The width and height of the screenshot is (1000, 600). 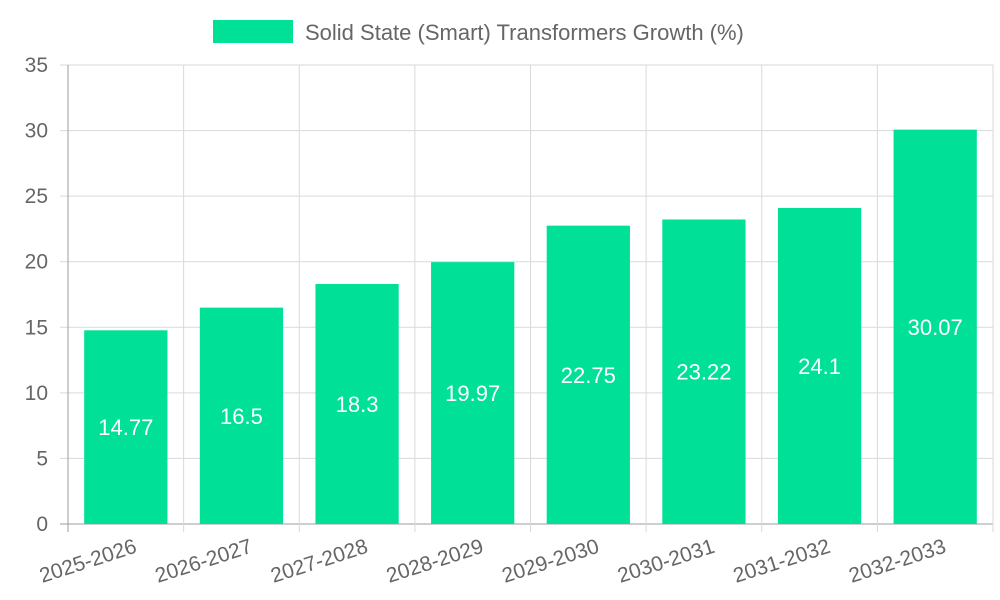 What do you see at coordinates (36, 131) in the screenshot?
I see `y-tick-label: 30` at bounding box center [36, 131].